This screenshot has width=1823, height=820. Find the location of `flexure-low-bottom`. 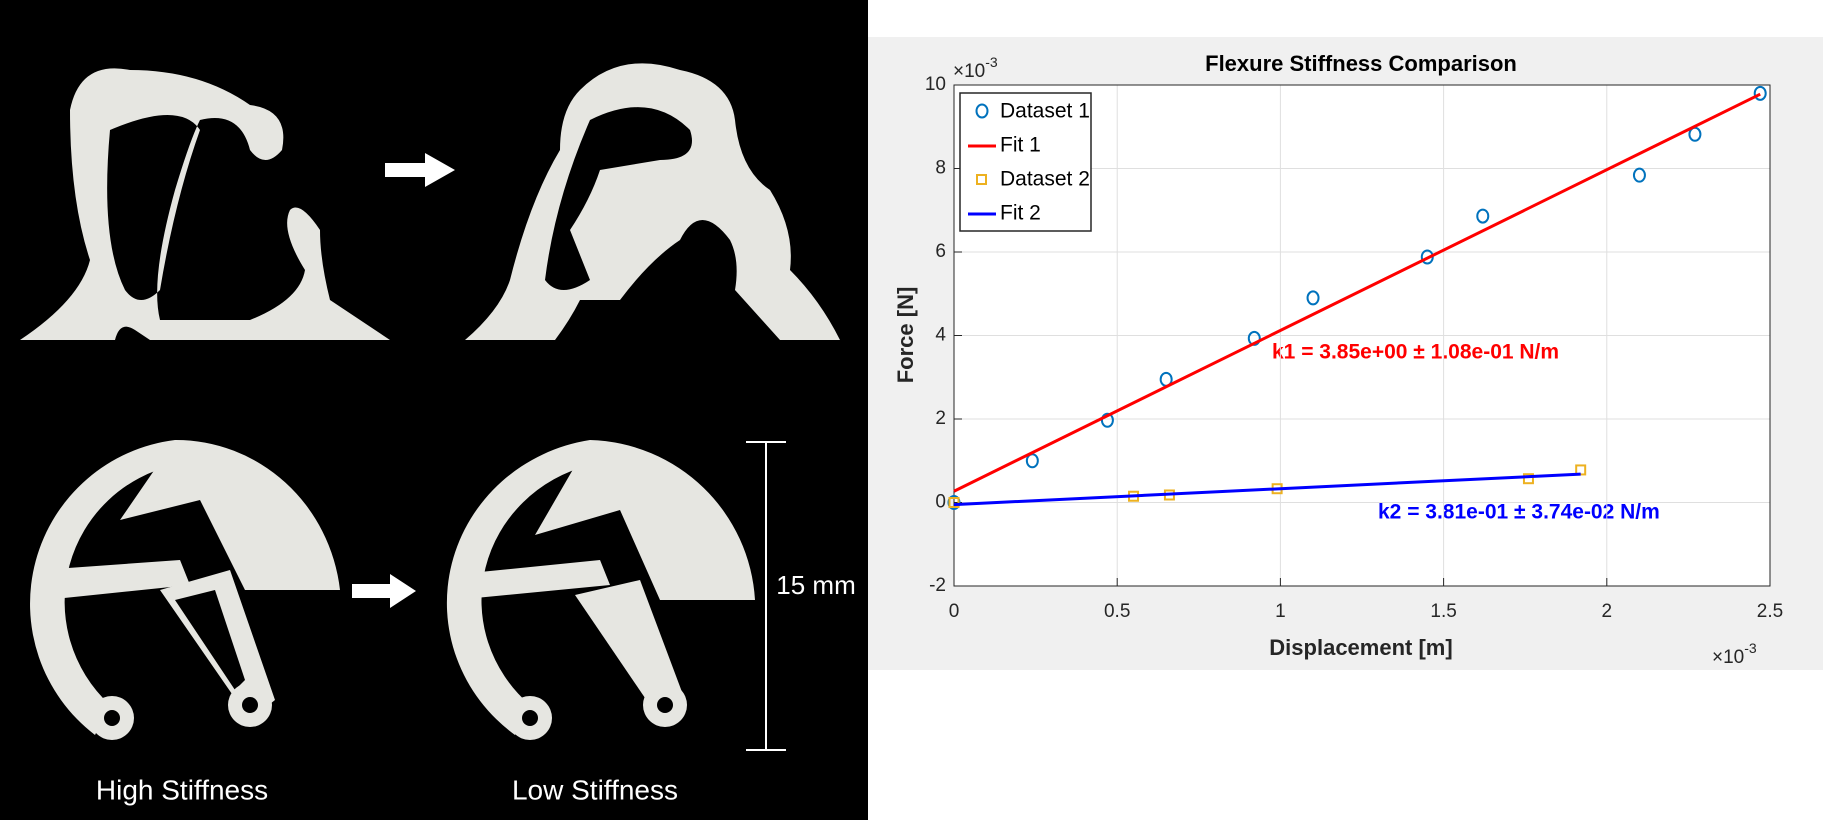

flexure-low-bottom is located at coordinates (600, 590).